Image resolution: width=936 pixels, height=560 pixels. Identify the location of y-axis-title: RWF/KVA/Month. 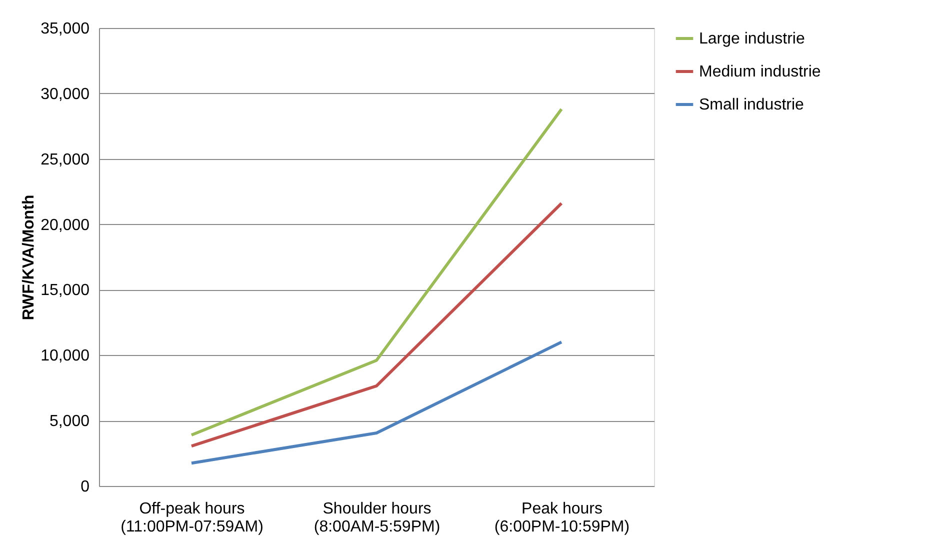
(29, 257).